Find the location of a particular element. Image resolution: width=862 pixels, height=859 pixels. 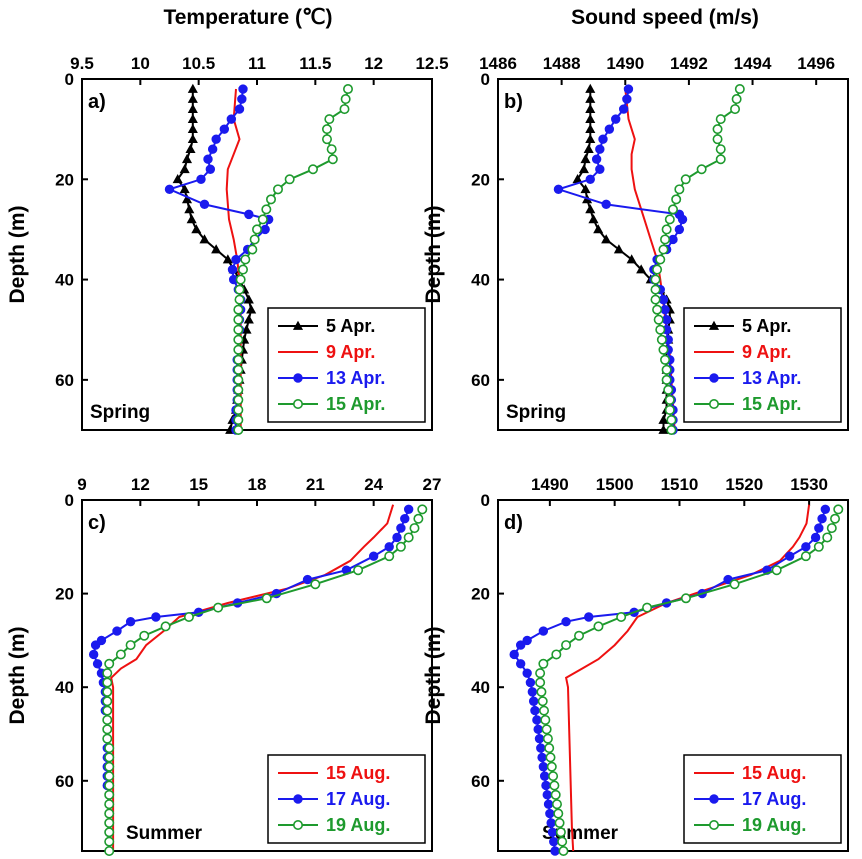

panel-label: c) is located at coordinates (97, 523).